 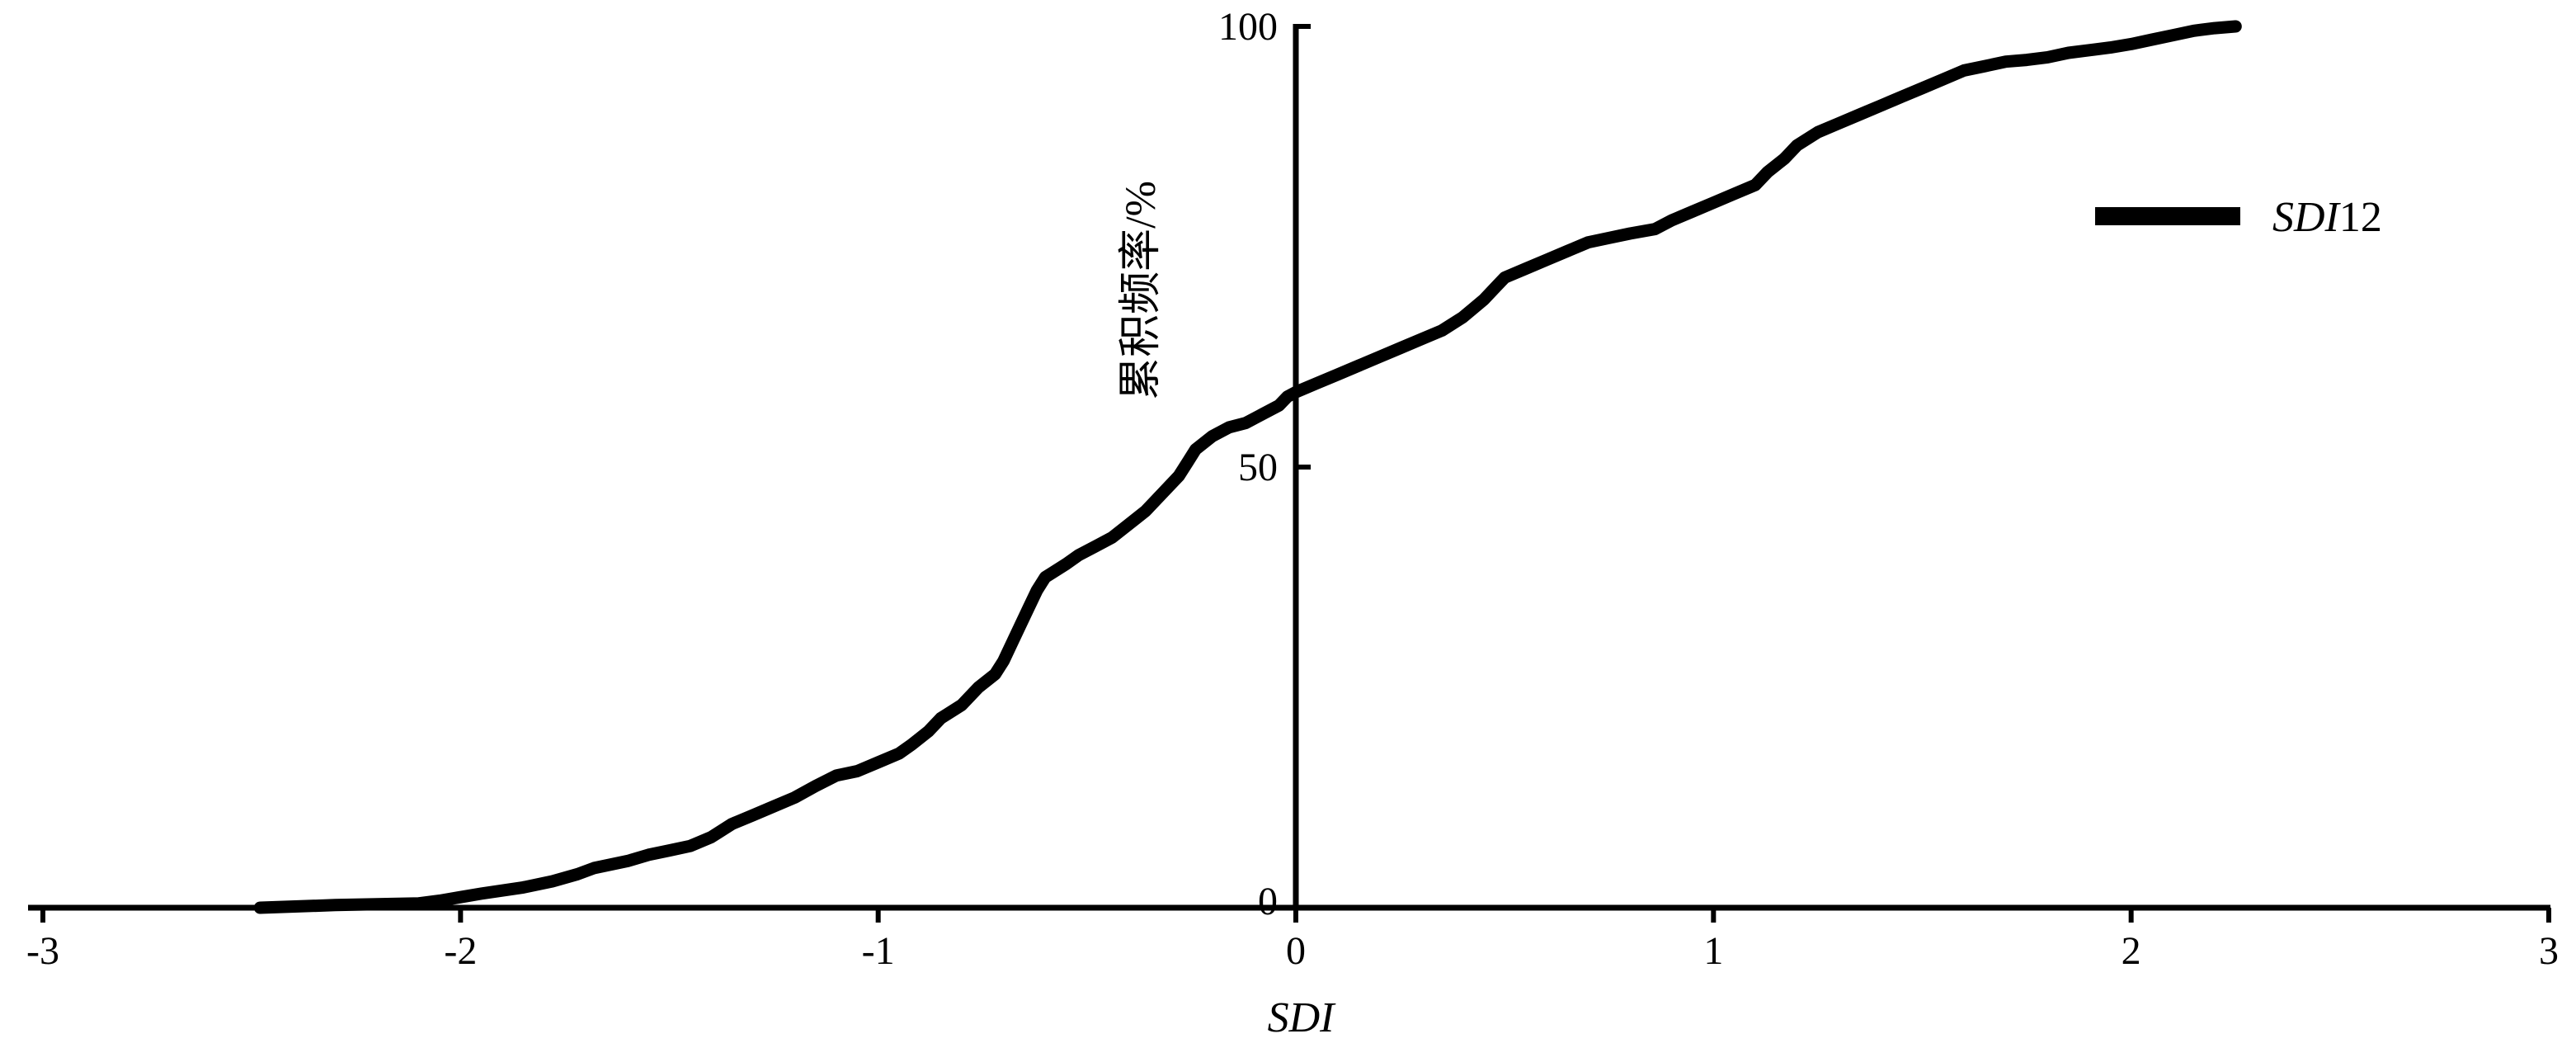 What do you see at coordinates (1296, 951) in the screenshot?
I see `x-tick-label: 0` at bounding box center [1296, 951].